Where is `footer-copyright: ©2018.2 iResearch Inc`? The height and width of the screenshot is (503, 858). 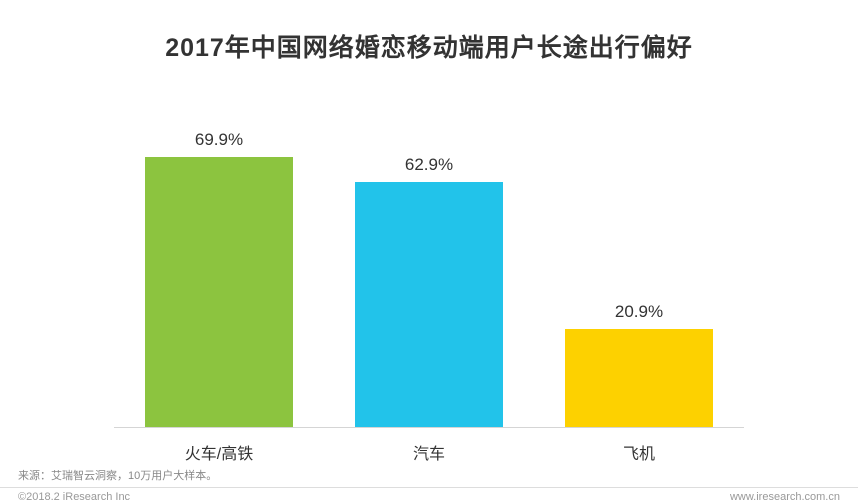 footer-copyright: ©2018.2 iResearch Inc is located at coordinates (74, 497).